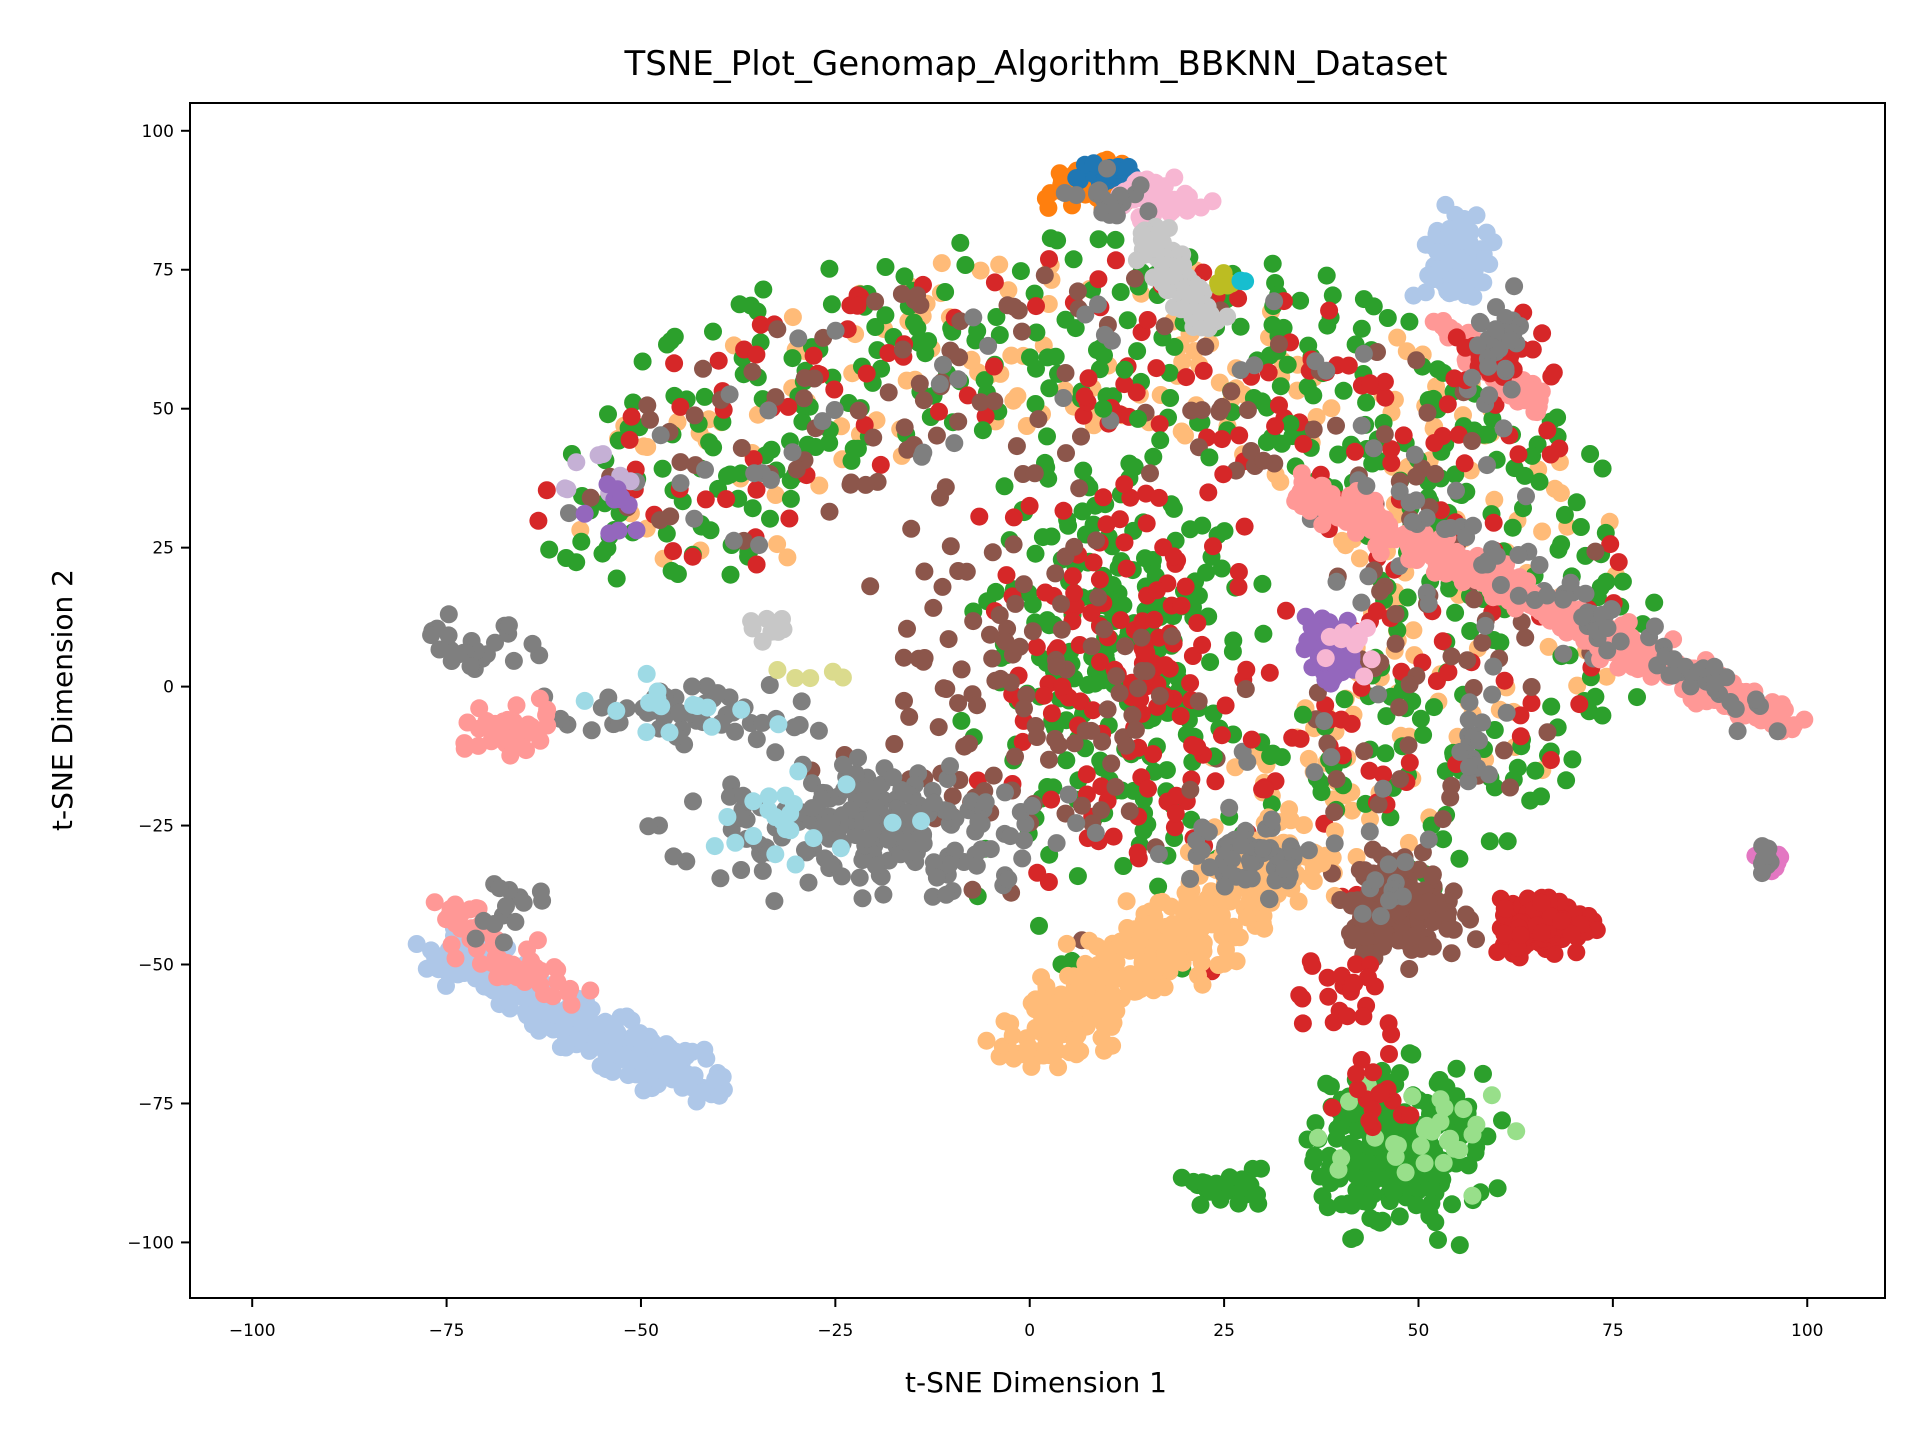  I want to click on y-tick-label: −75, so click(156, 1104).